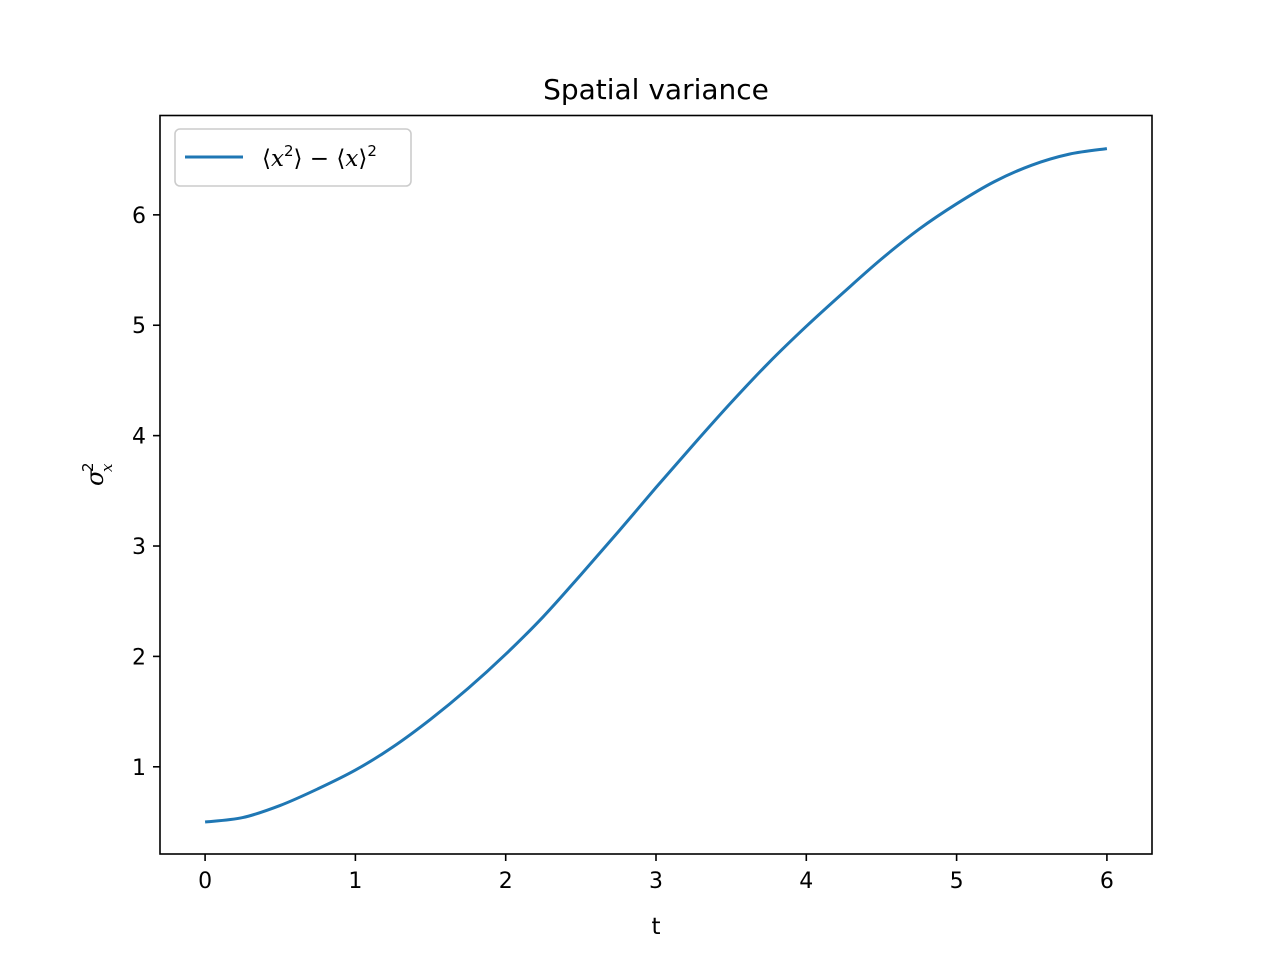 Image resolution: width=1280 pixels, height=960 pixels. What do you see at coordinates (95, 477) in the screenshot?
I see `y-axis-label-base: σ` at bounding box center [95, 477].